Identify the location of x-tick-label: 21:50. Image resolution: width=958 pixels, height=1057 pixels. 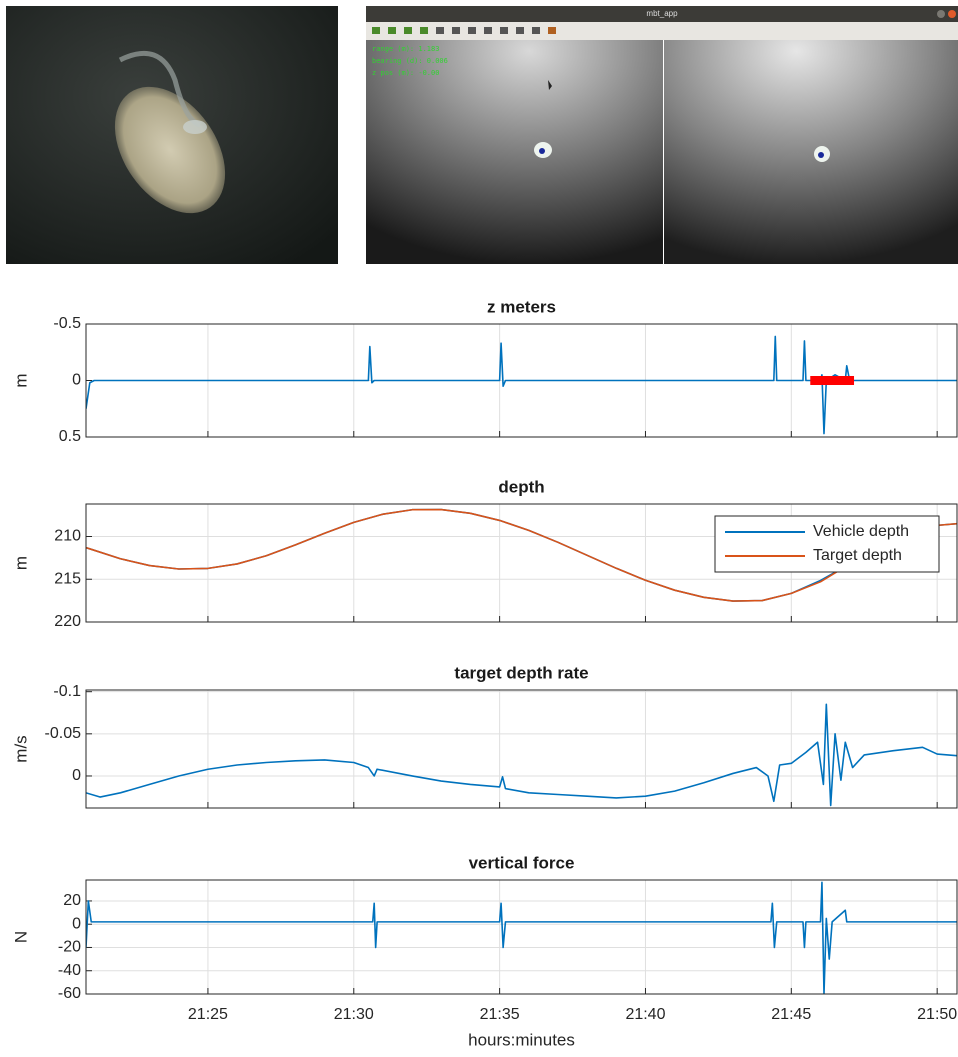
(937, 1014).